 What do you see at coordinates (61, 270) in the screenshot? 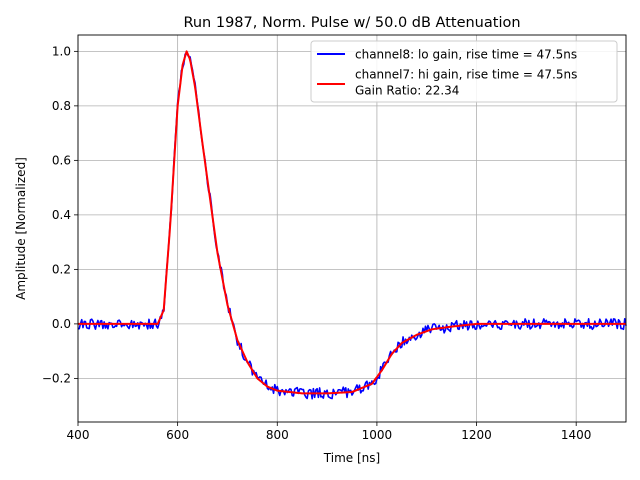
I see `y-tick-label: 0.2` at bounding box center [61, 270].